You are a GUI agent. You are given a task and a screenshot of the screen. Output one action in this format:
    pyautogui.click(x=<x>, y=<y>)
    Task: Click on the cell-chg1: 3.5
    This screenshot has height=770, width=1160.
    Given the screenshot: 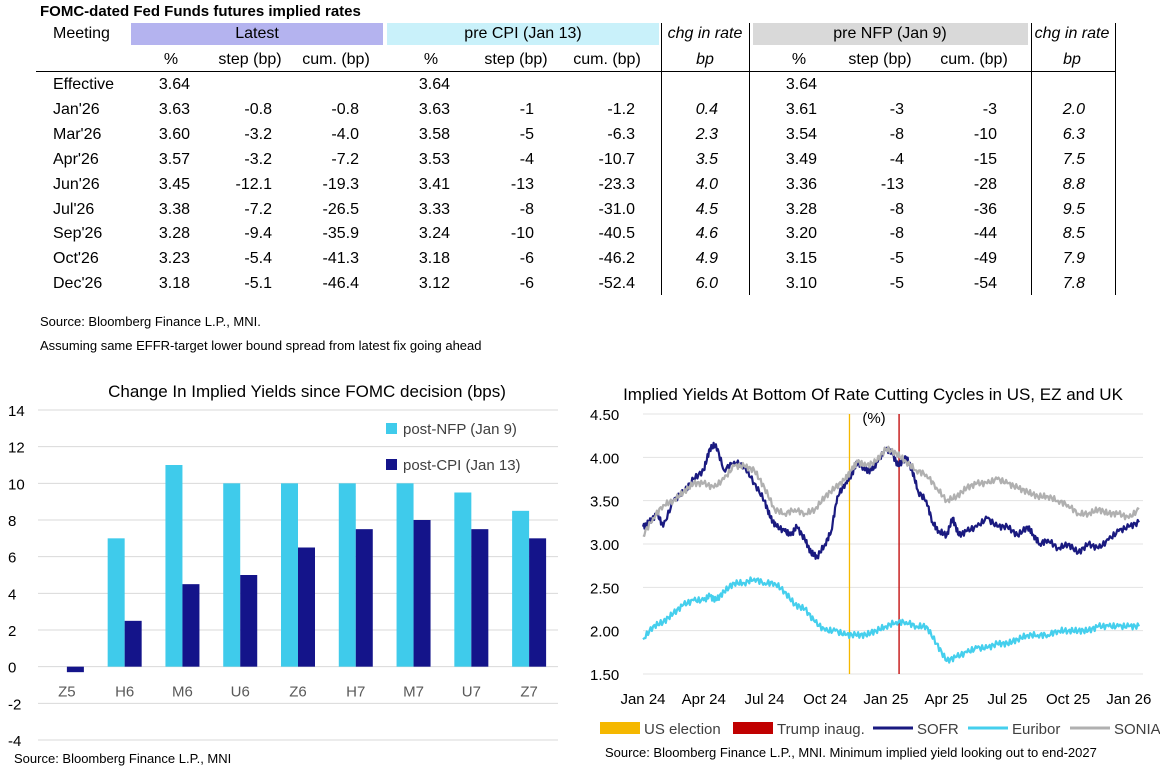 What is the action you would take?
    pyautogui.click(x=706, y=159)
    